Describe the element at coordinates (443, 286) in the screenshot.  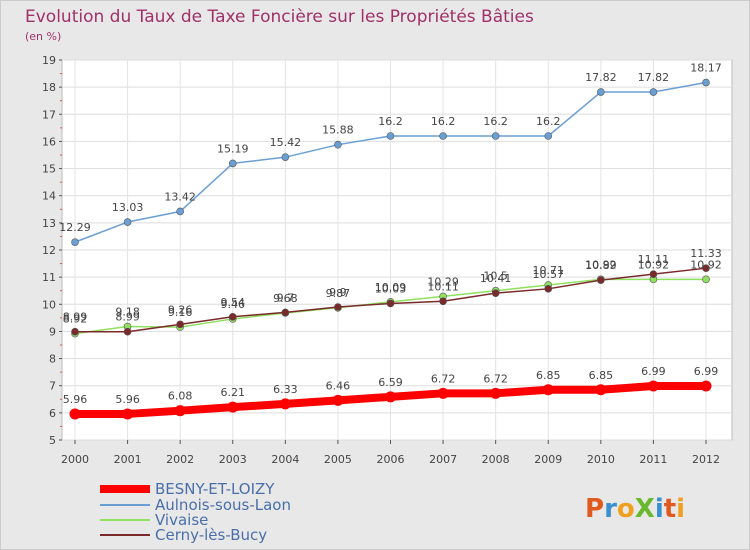
I see `data-label: 10.11` at that location.